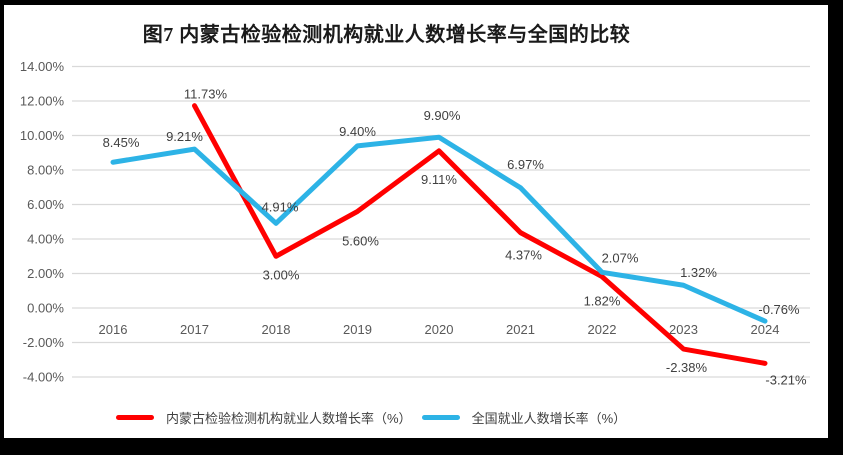  What do you see at coordinates (525, 164) in the screenshot?
I see `data-label-national: 6.97%` at bounding box center [525, 164].